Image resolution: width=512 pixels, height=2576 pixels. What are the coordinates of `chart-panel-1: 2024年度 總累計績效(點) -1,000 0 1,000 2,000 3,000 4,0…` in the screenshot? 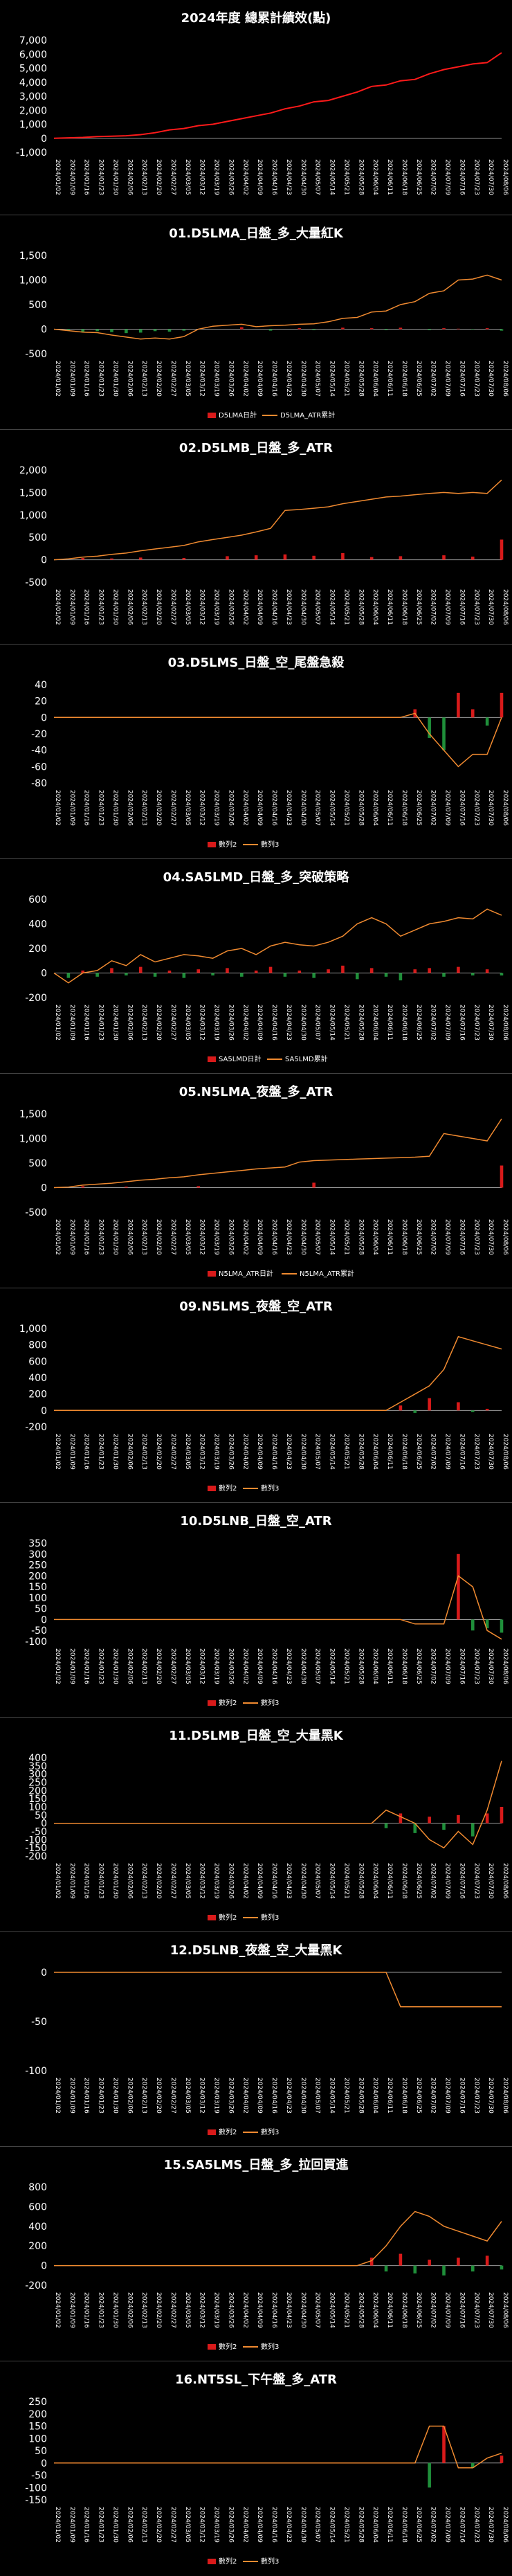 It's located at (256, 107).